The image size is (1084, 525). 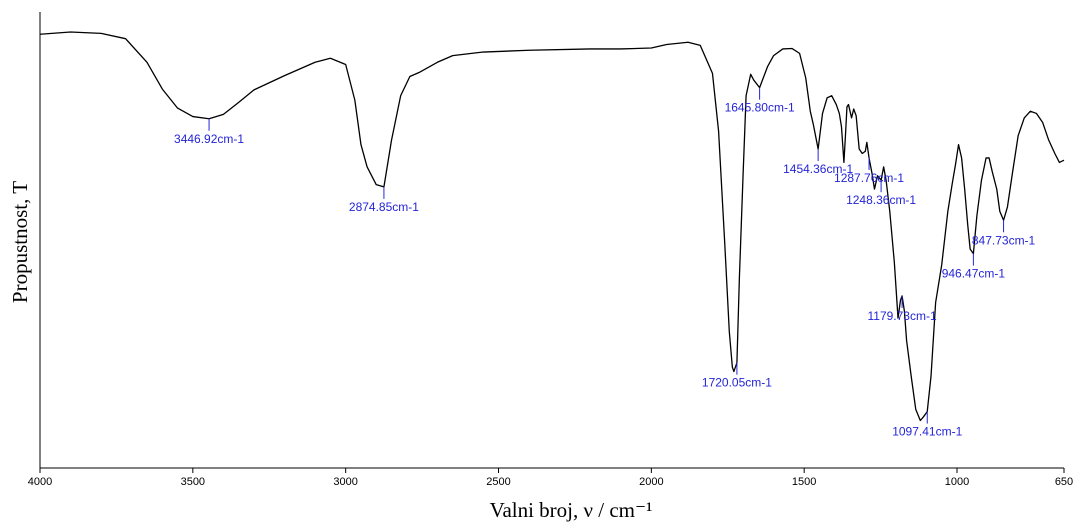 What do you see at coordinates (1064, 482) in the screenshot?
I see `x-tick-label: 650` at bounding box center [1064, 482].